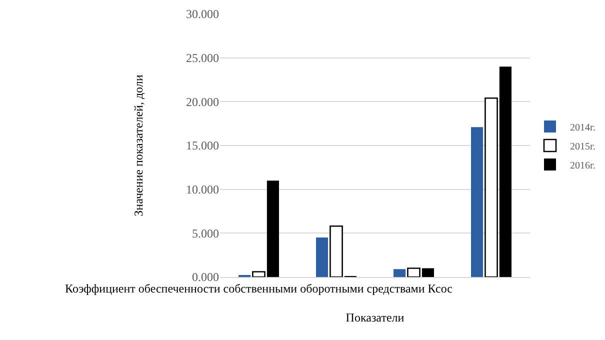 Image resolution: width=605 pixels, height=340 pixels. Describe the element at coordinates (205, 233) in the screenshot. I see `y-tick-label: 5.000` at that location.